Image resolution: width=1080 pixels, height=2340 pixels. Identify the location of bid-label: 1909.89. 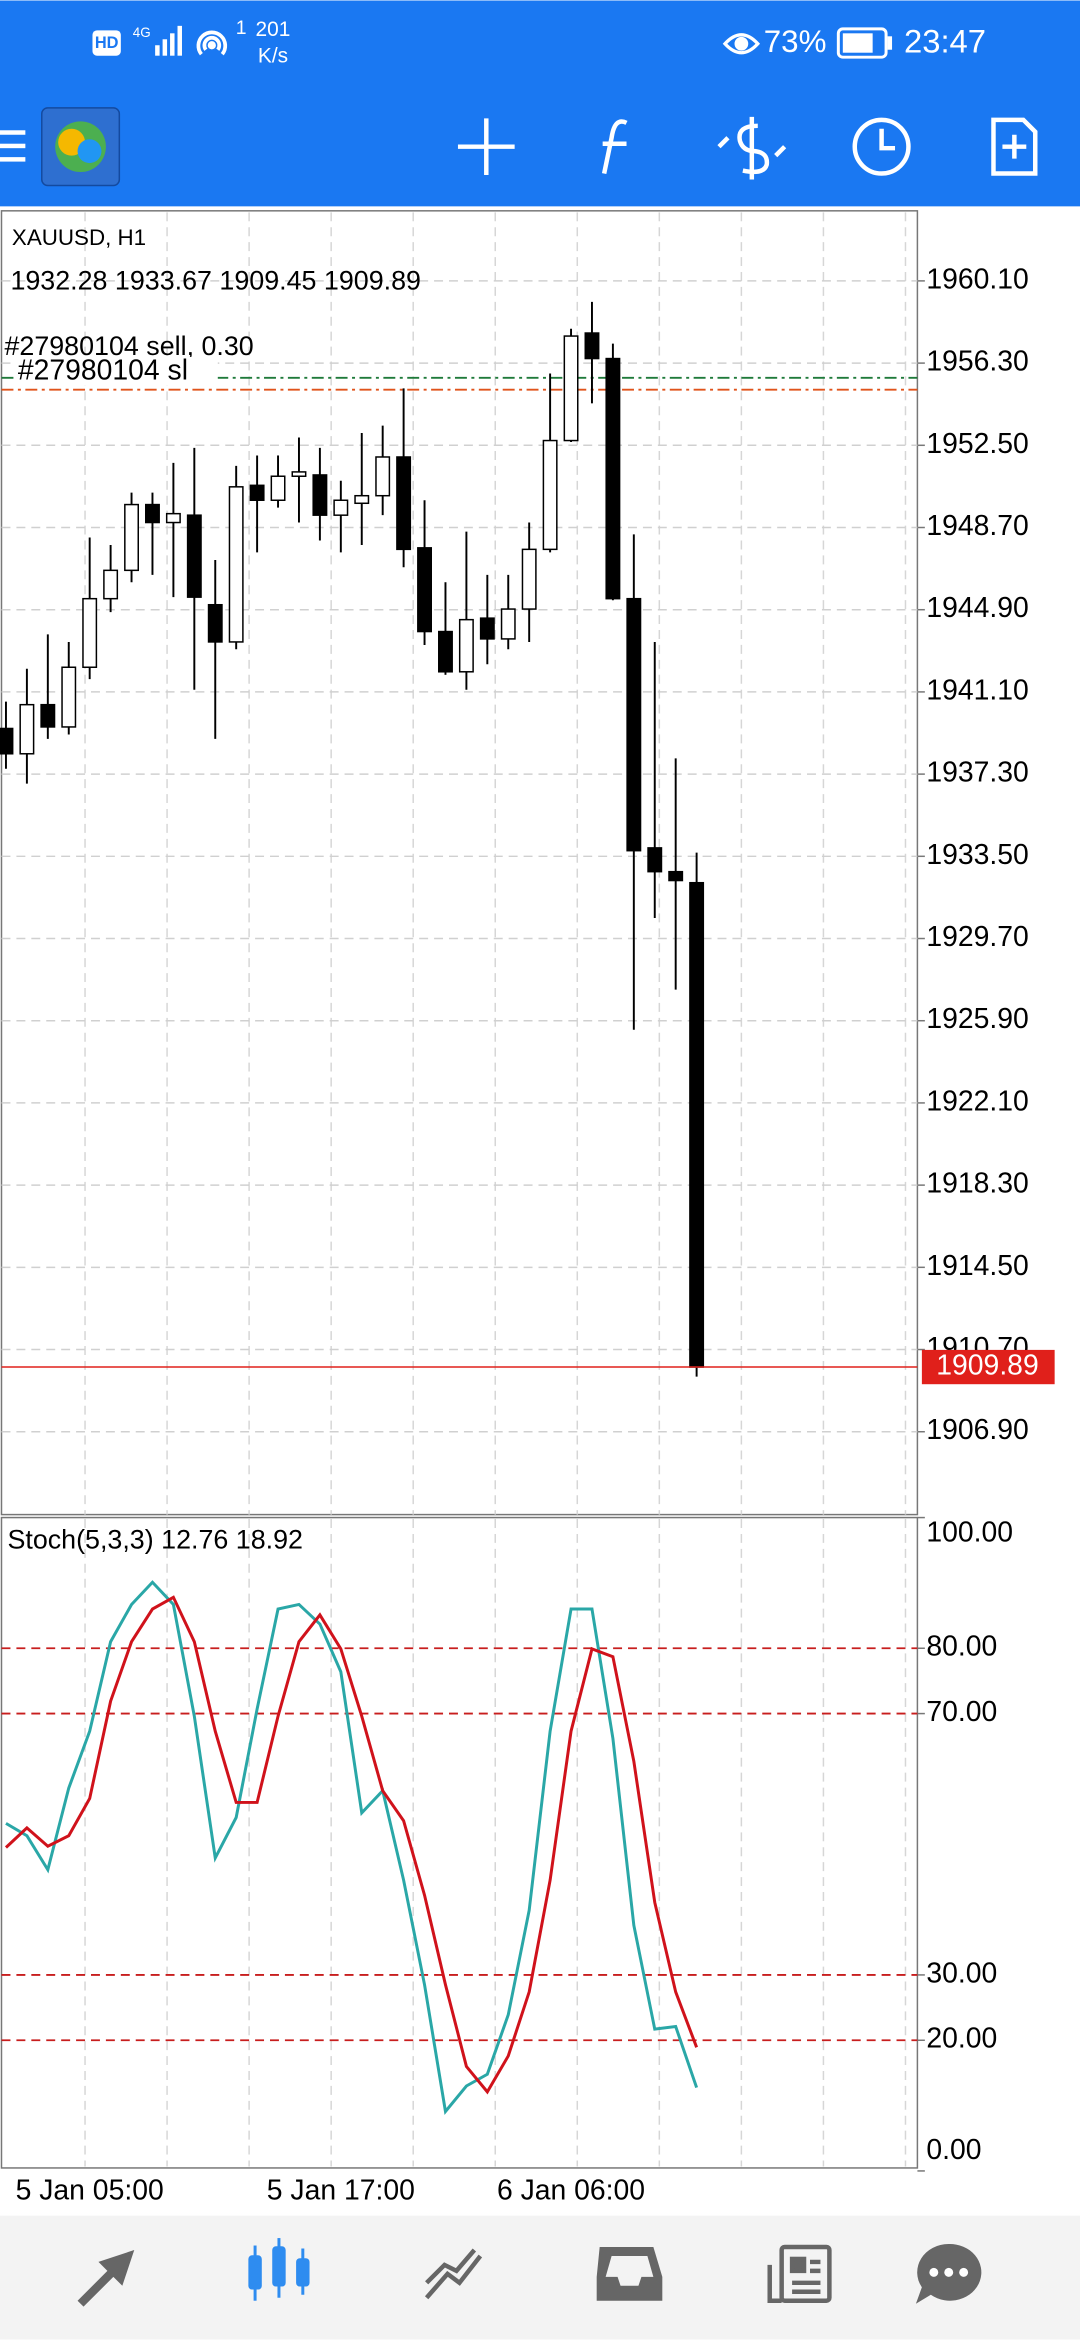
(987, 1366).